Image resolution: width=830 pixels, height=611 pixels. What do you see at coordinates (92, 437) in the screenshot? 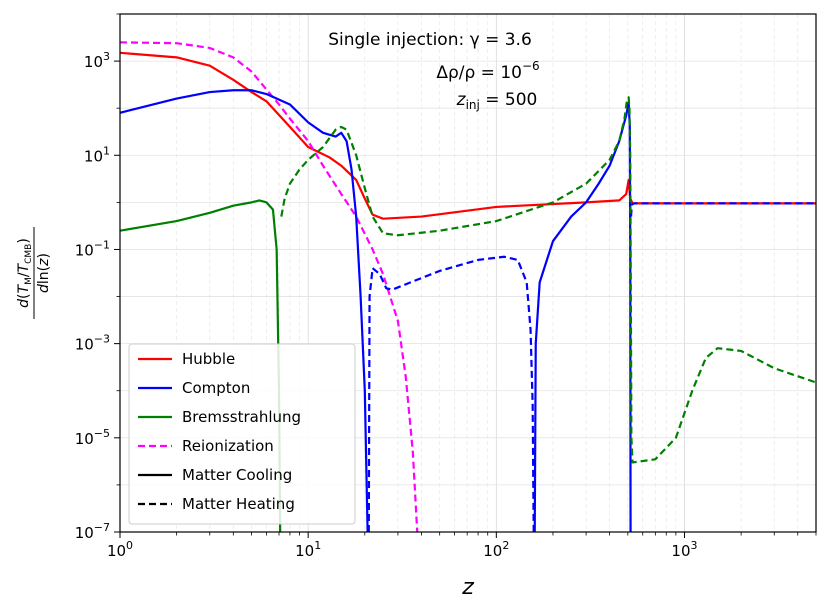
I see `y-tick-label: 10⁻⁵` at bounding box center [92, 437].